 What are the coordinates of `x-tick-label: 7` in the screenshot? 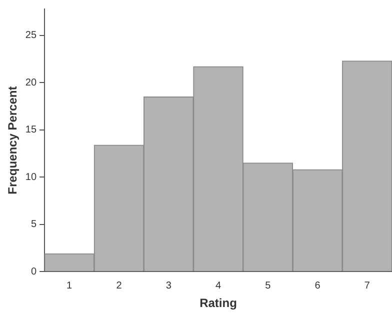 It's located at (367, 286).